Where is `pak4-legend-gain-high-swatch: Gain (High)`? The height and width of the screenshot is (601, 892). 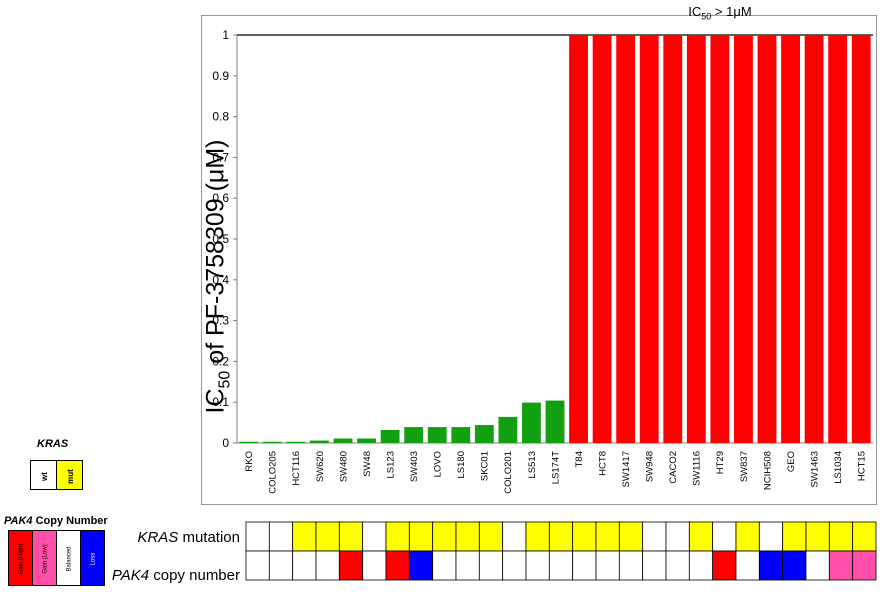
pak4-legend-gain-high-swatch: Gain (High) is located at coordinates (20, 558).